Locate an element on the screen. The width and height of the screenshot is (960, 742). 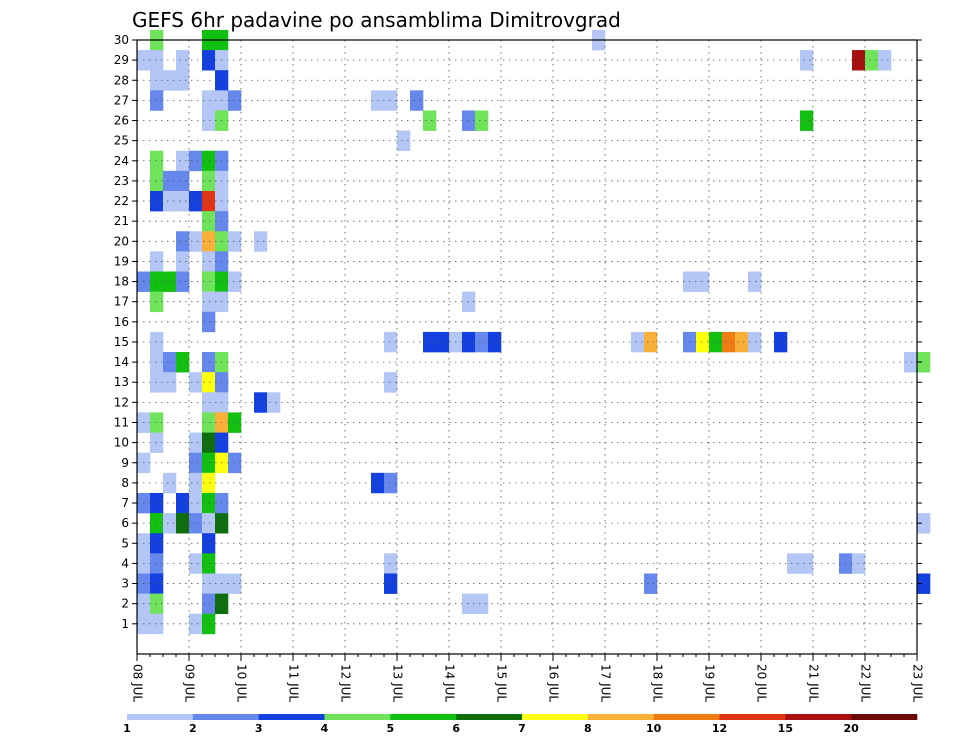
y-tick-label: 15 is located at coordinates (121, 342).